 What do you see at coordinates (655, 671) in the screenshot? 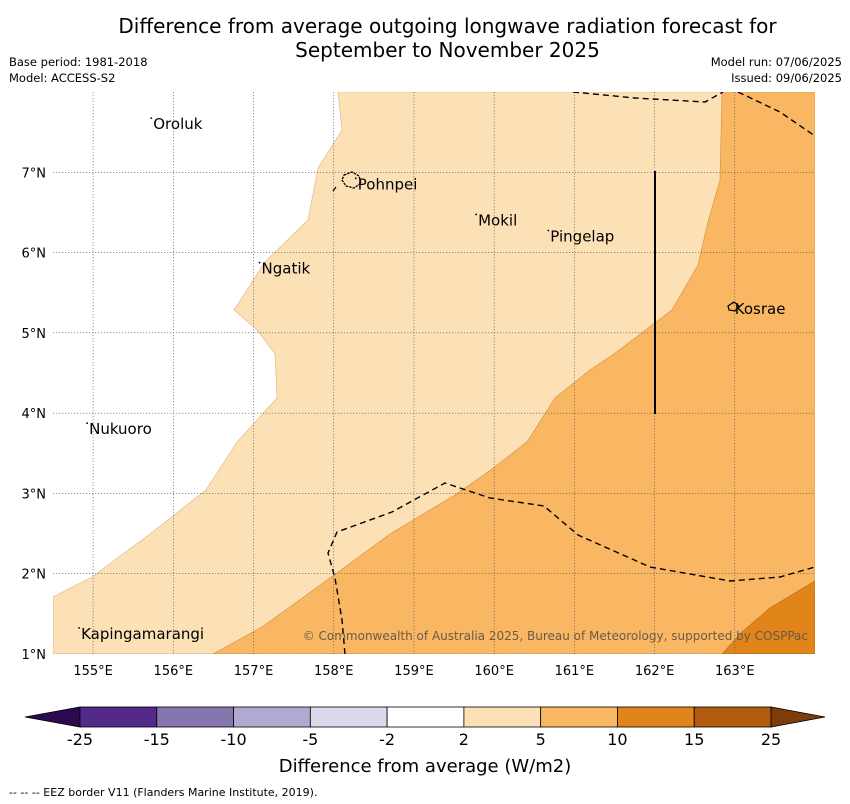
I see `lon-tick-label: 162°E` at bounding box center [655, 671].